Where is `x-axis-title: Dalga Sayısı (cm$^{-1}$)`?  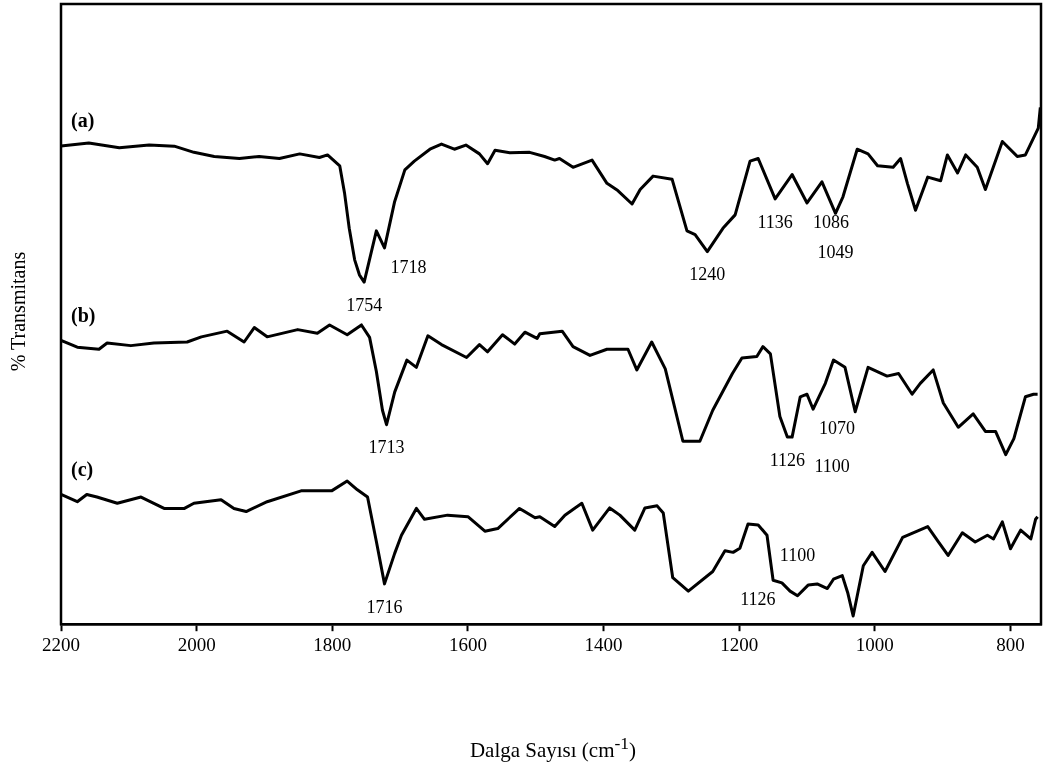 x-axis-title: Dalga Sayısı (cm$^{-1}$) is located at coordinates (553, 748).